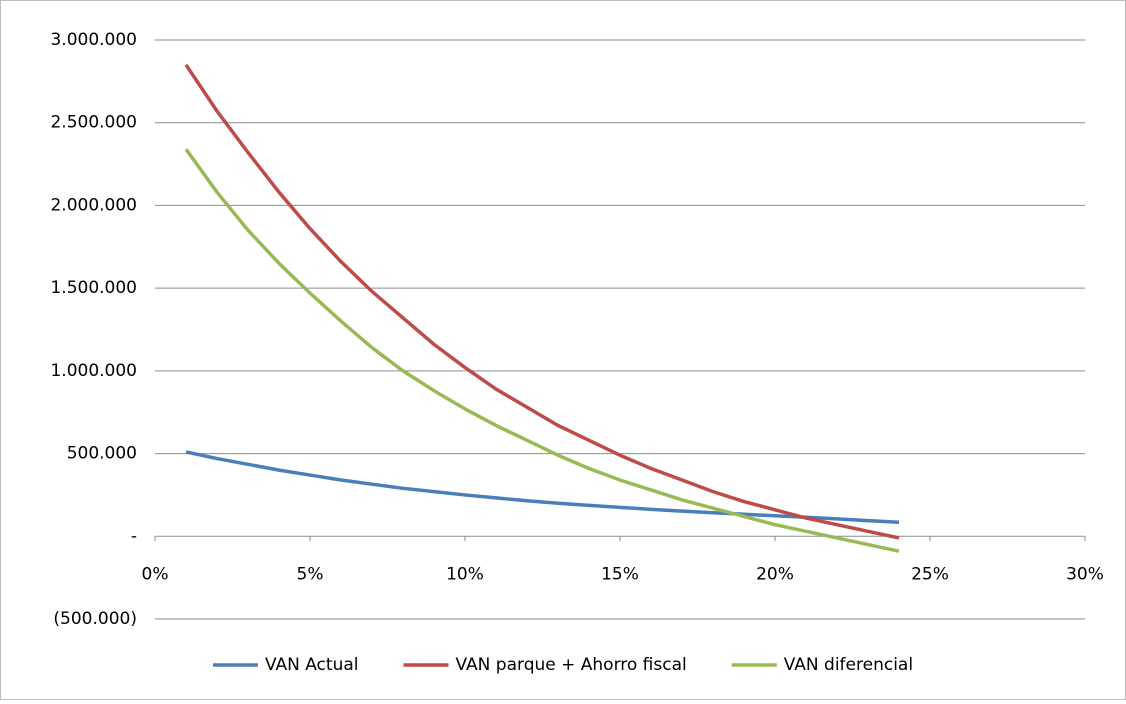 The image size is (1126, 704). What do you see at coordinates (102, 454) in the screenshot?
I see `y-tick-label: 500.000` at bounding box center [102, 454].